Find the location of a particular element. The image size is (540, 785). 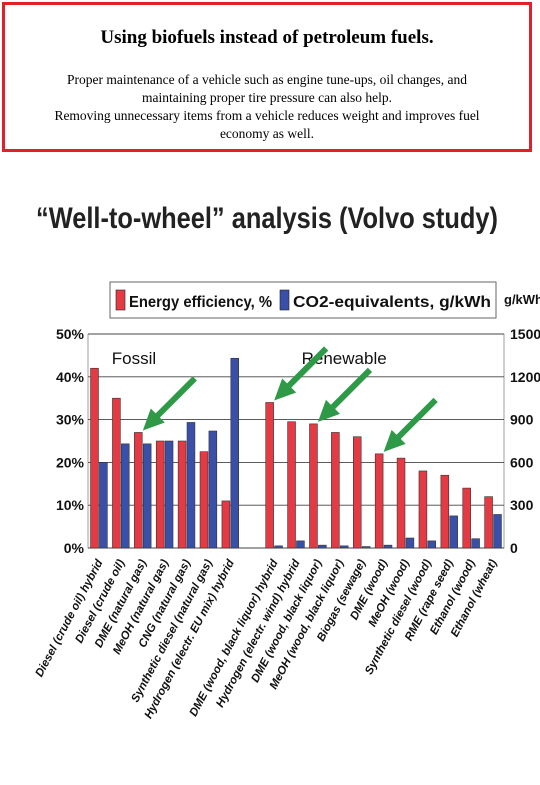

right-tick-label: 0 is located at coordinates (514, 548).